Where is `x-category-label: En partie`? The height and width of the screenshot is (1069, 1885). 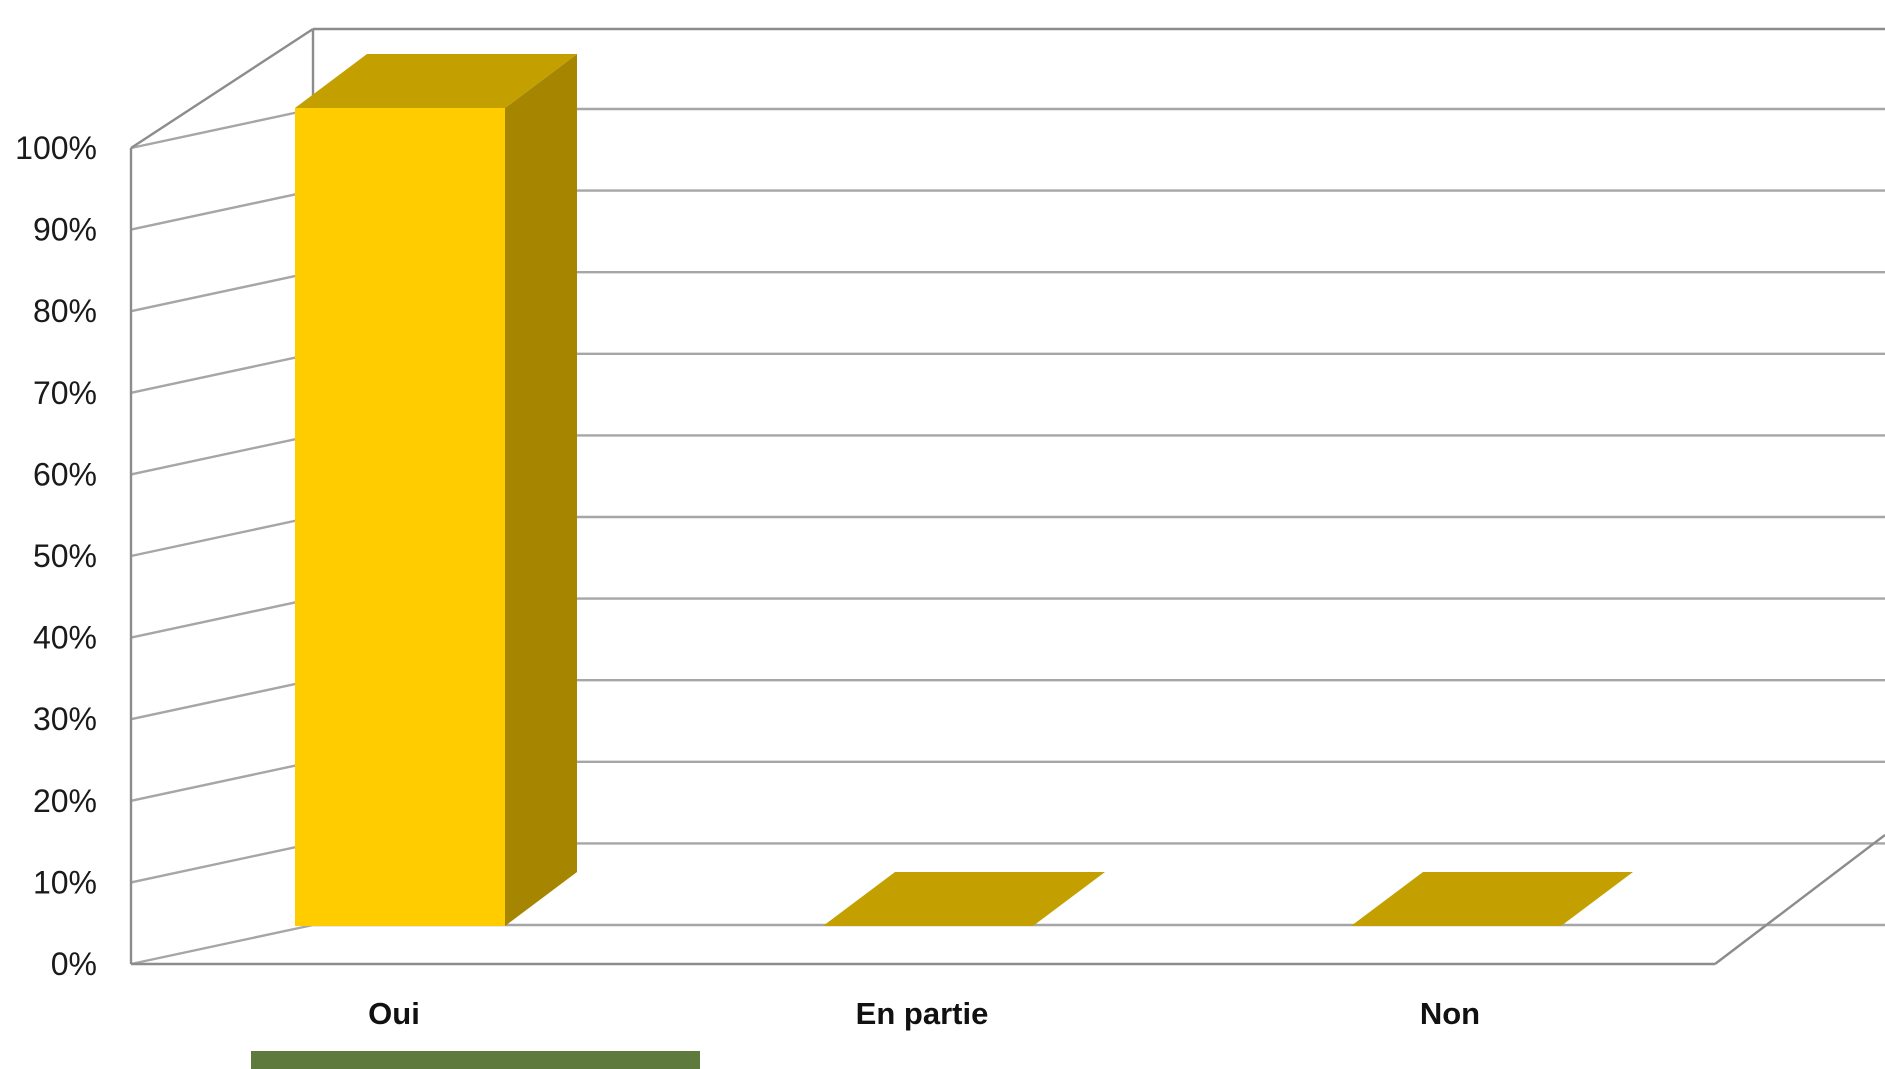 x-category-label: En partie is located at coordinates (922, 1013).